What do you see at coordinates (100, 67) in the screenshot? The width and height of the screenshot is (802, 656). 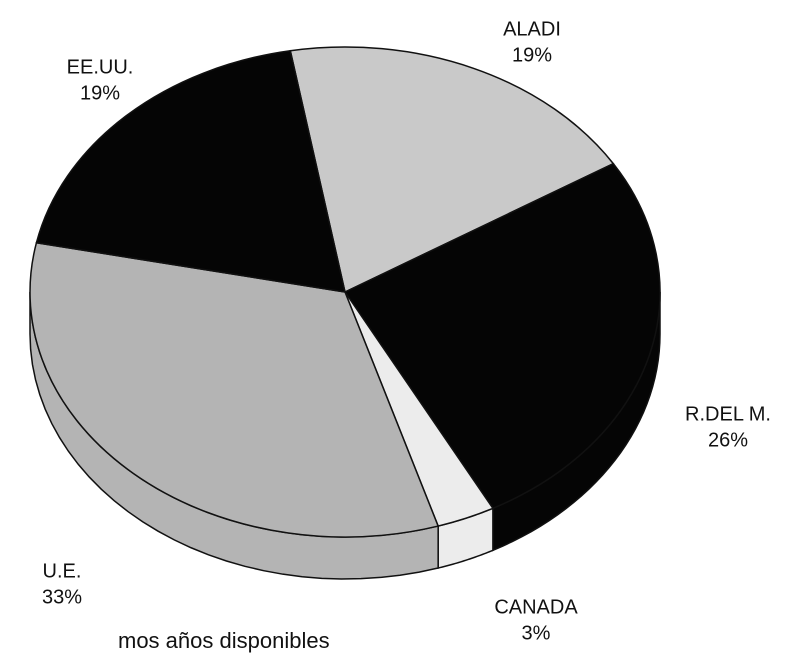 I see `slice-label: EE.UU.` at bounding box center [100, 67].